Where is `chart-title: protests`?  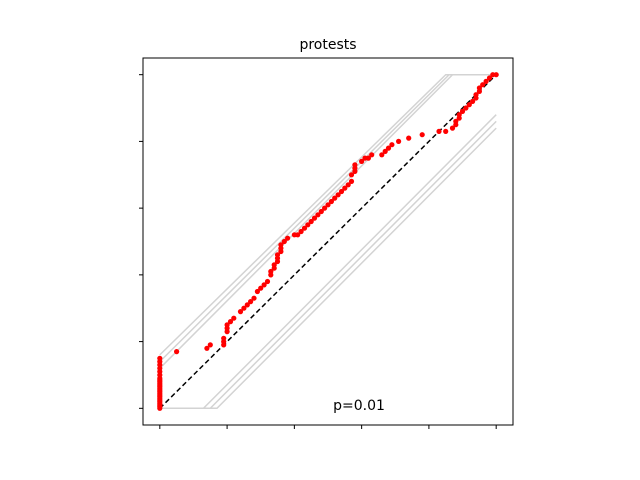 chart-title: protests is located at coordinates (327, 45).